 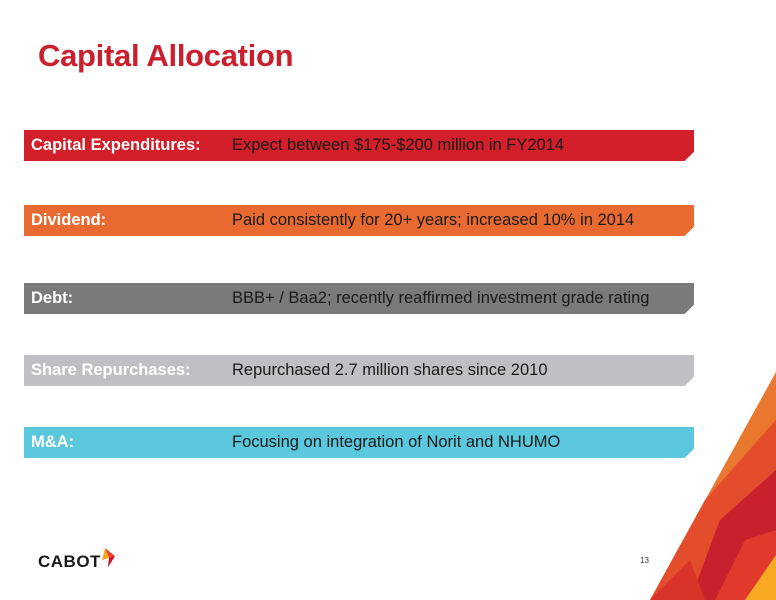 I want to click on dividend-label: Dividend:, so click(x=69, y=220).